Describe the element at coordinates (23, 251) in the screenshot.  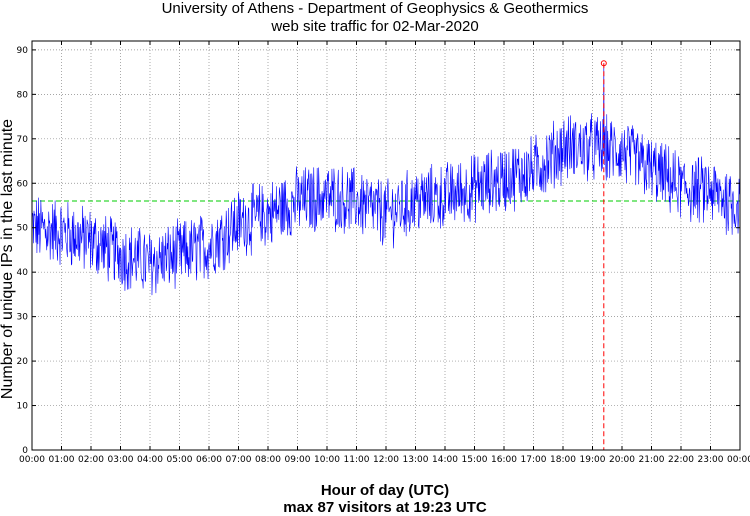
I see `y-tick-labels: 0 10 20 30 40 50 60 70 80 90` at that location.